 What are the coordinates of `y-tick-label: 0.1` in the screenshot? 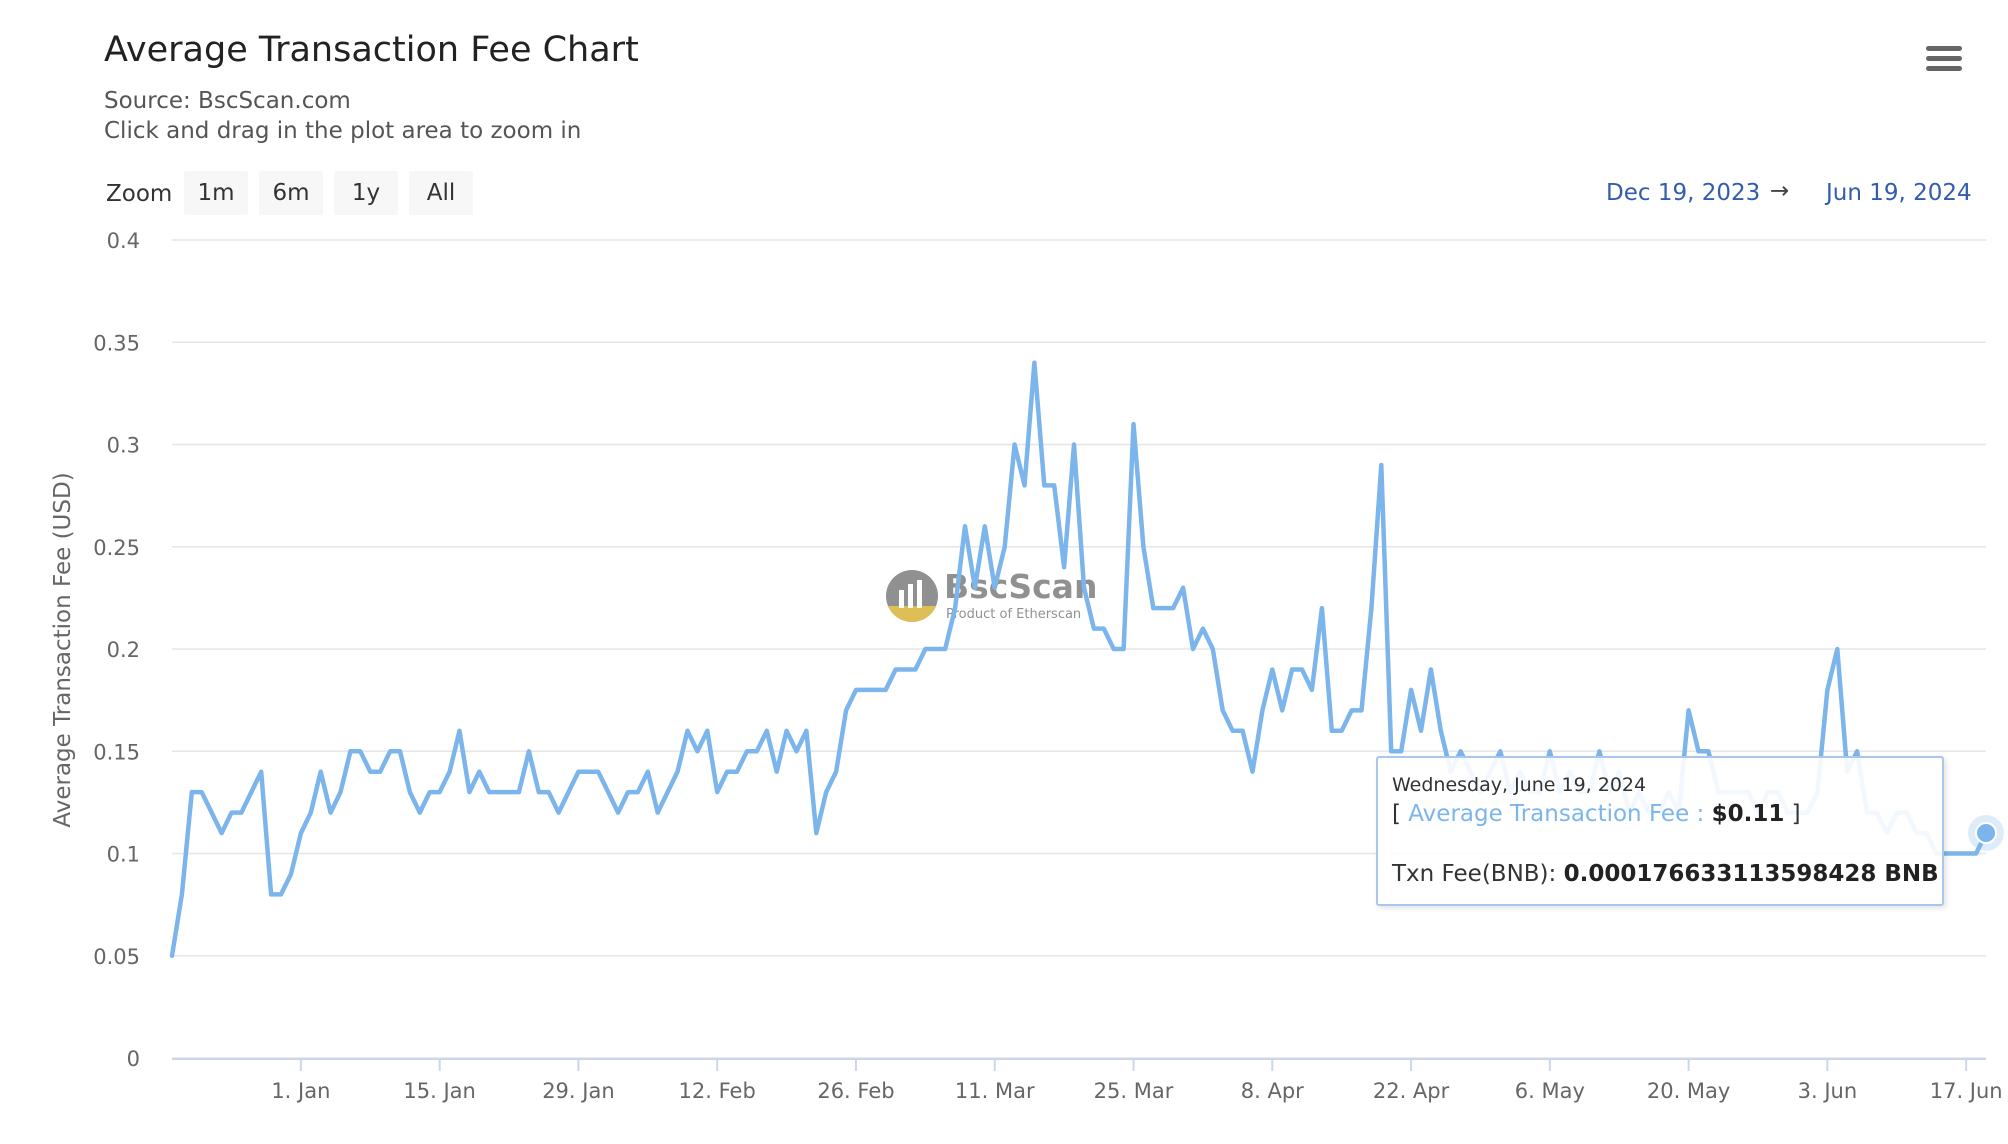 It's located at (123, 855).